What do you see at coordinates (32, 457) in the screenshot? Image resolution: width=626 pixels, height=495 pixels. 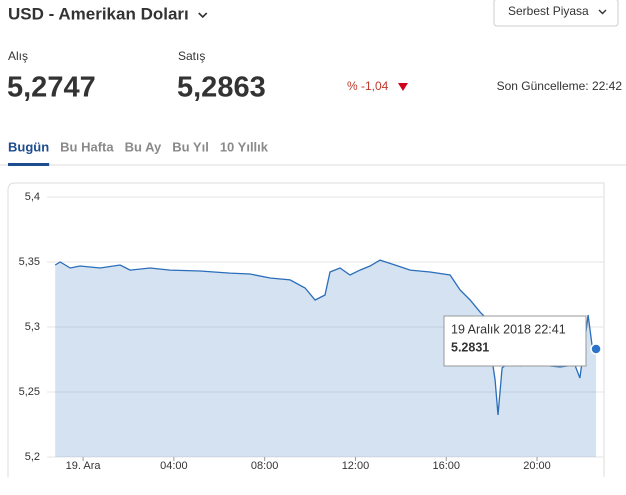 I see `y-tick-label: 5,2` at bounding box center [32, 457].